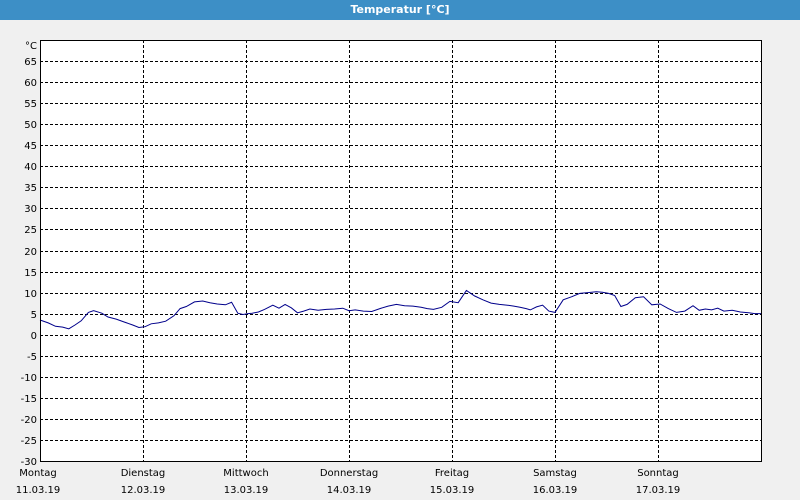 This screenshot has width=800, height=500. What do you see at coordinates (246, 490) in the screenshot?
I see `x-tick-date: 13.03.19` at bounding box center [246, 490].